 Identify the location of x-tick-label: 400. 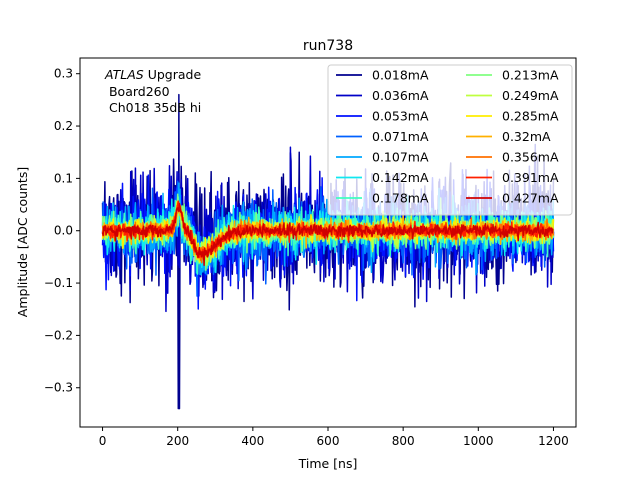
(252, 441).